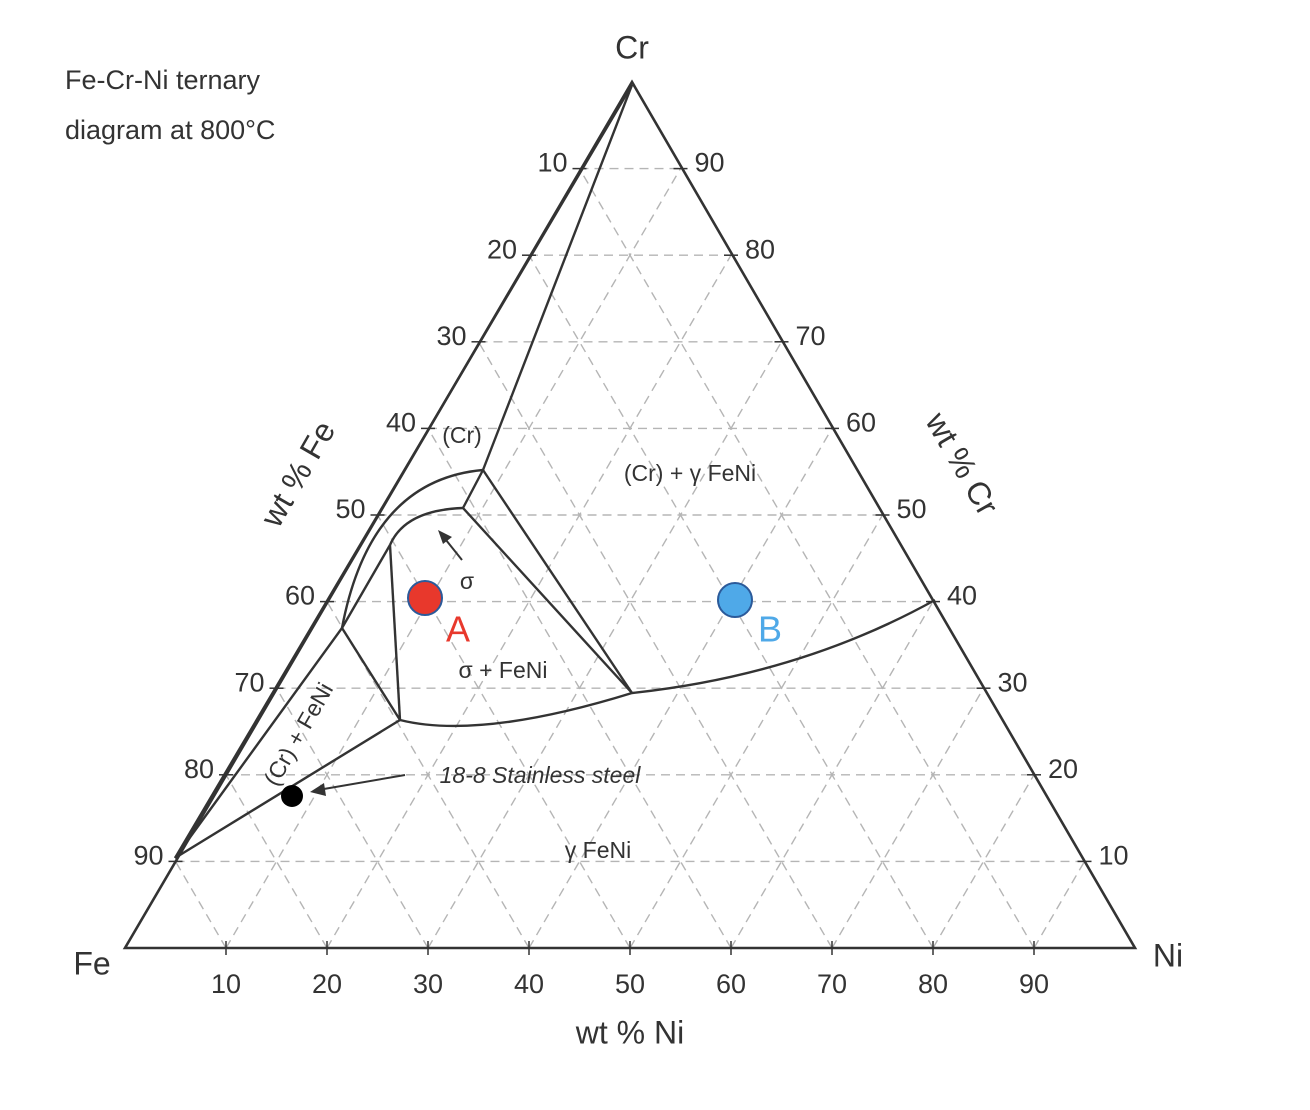 This screenshot has width=1310, height=1110. I want to click on point-label: A, so click(458, 629).